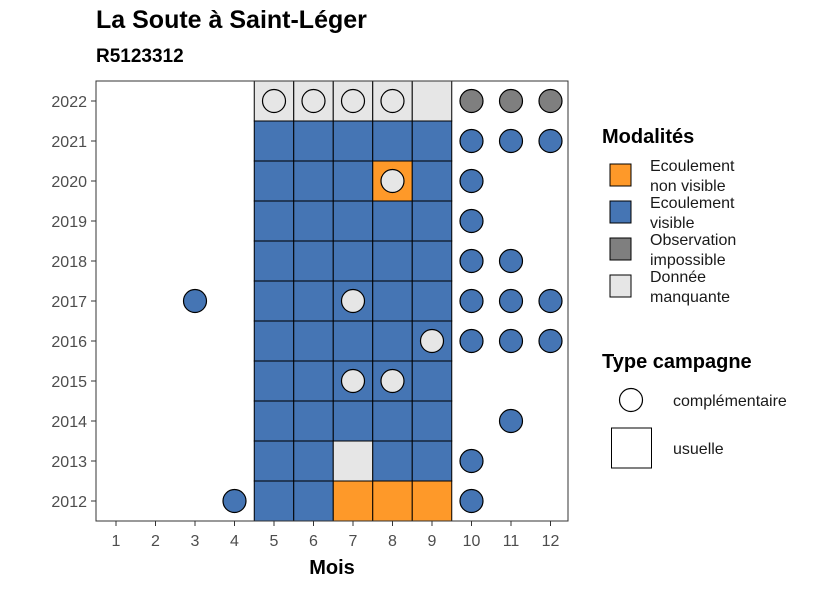 The image size is (826, 590). I want to click on legend-type-label-1: usuelle, so click(698, 449).